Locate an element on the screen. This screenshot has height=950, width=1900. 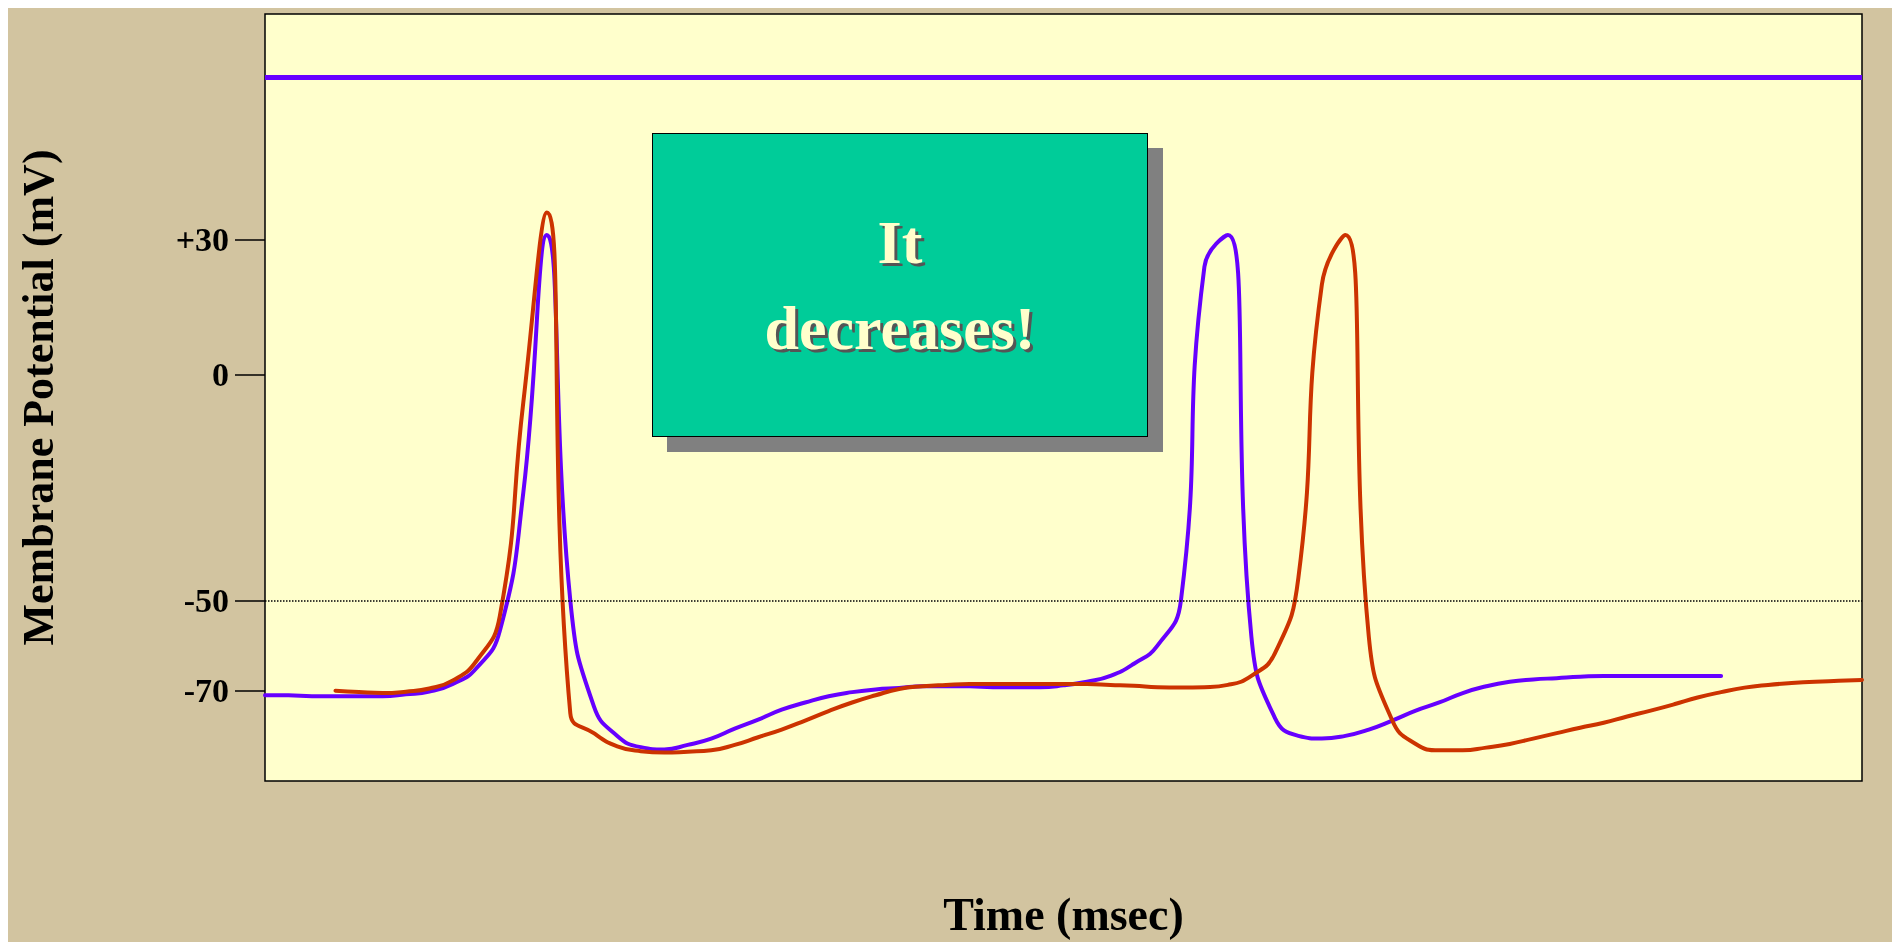
annotation: It decreases! is located at coordinates (900, 285).